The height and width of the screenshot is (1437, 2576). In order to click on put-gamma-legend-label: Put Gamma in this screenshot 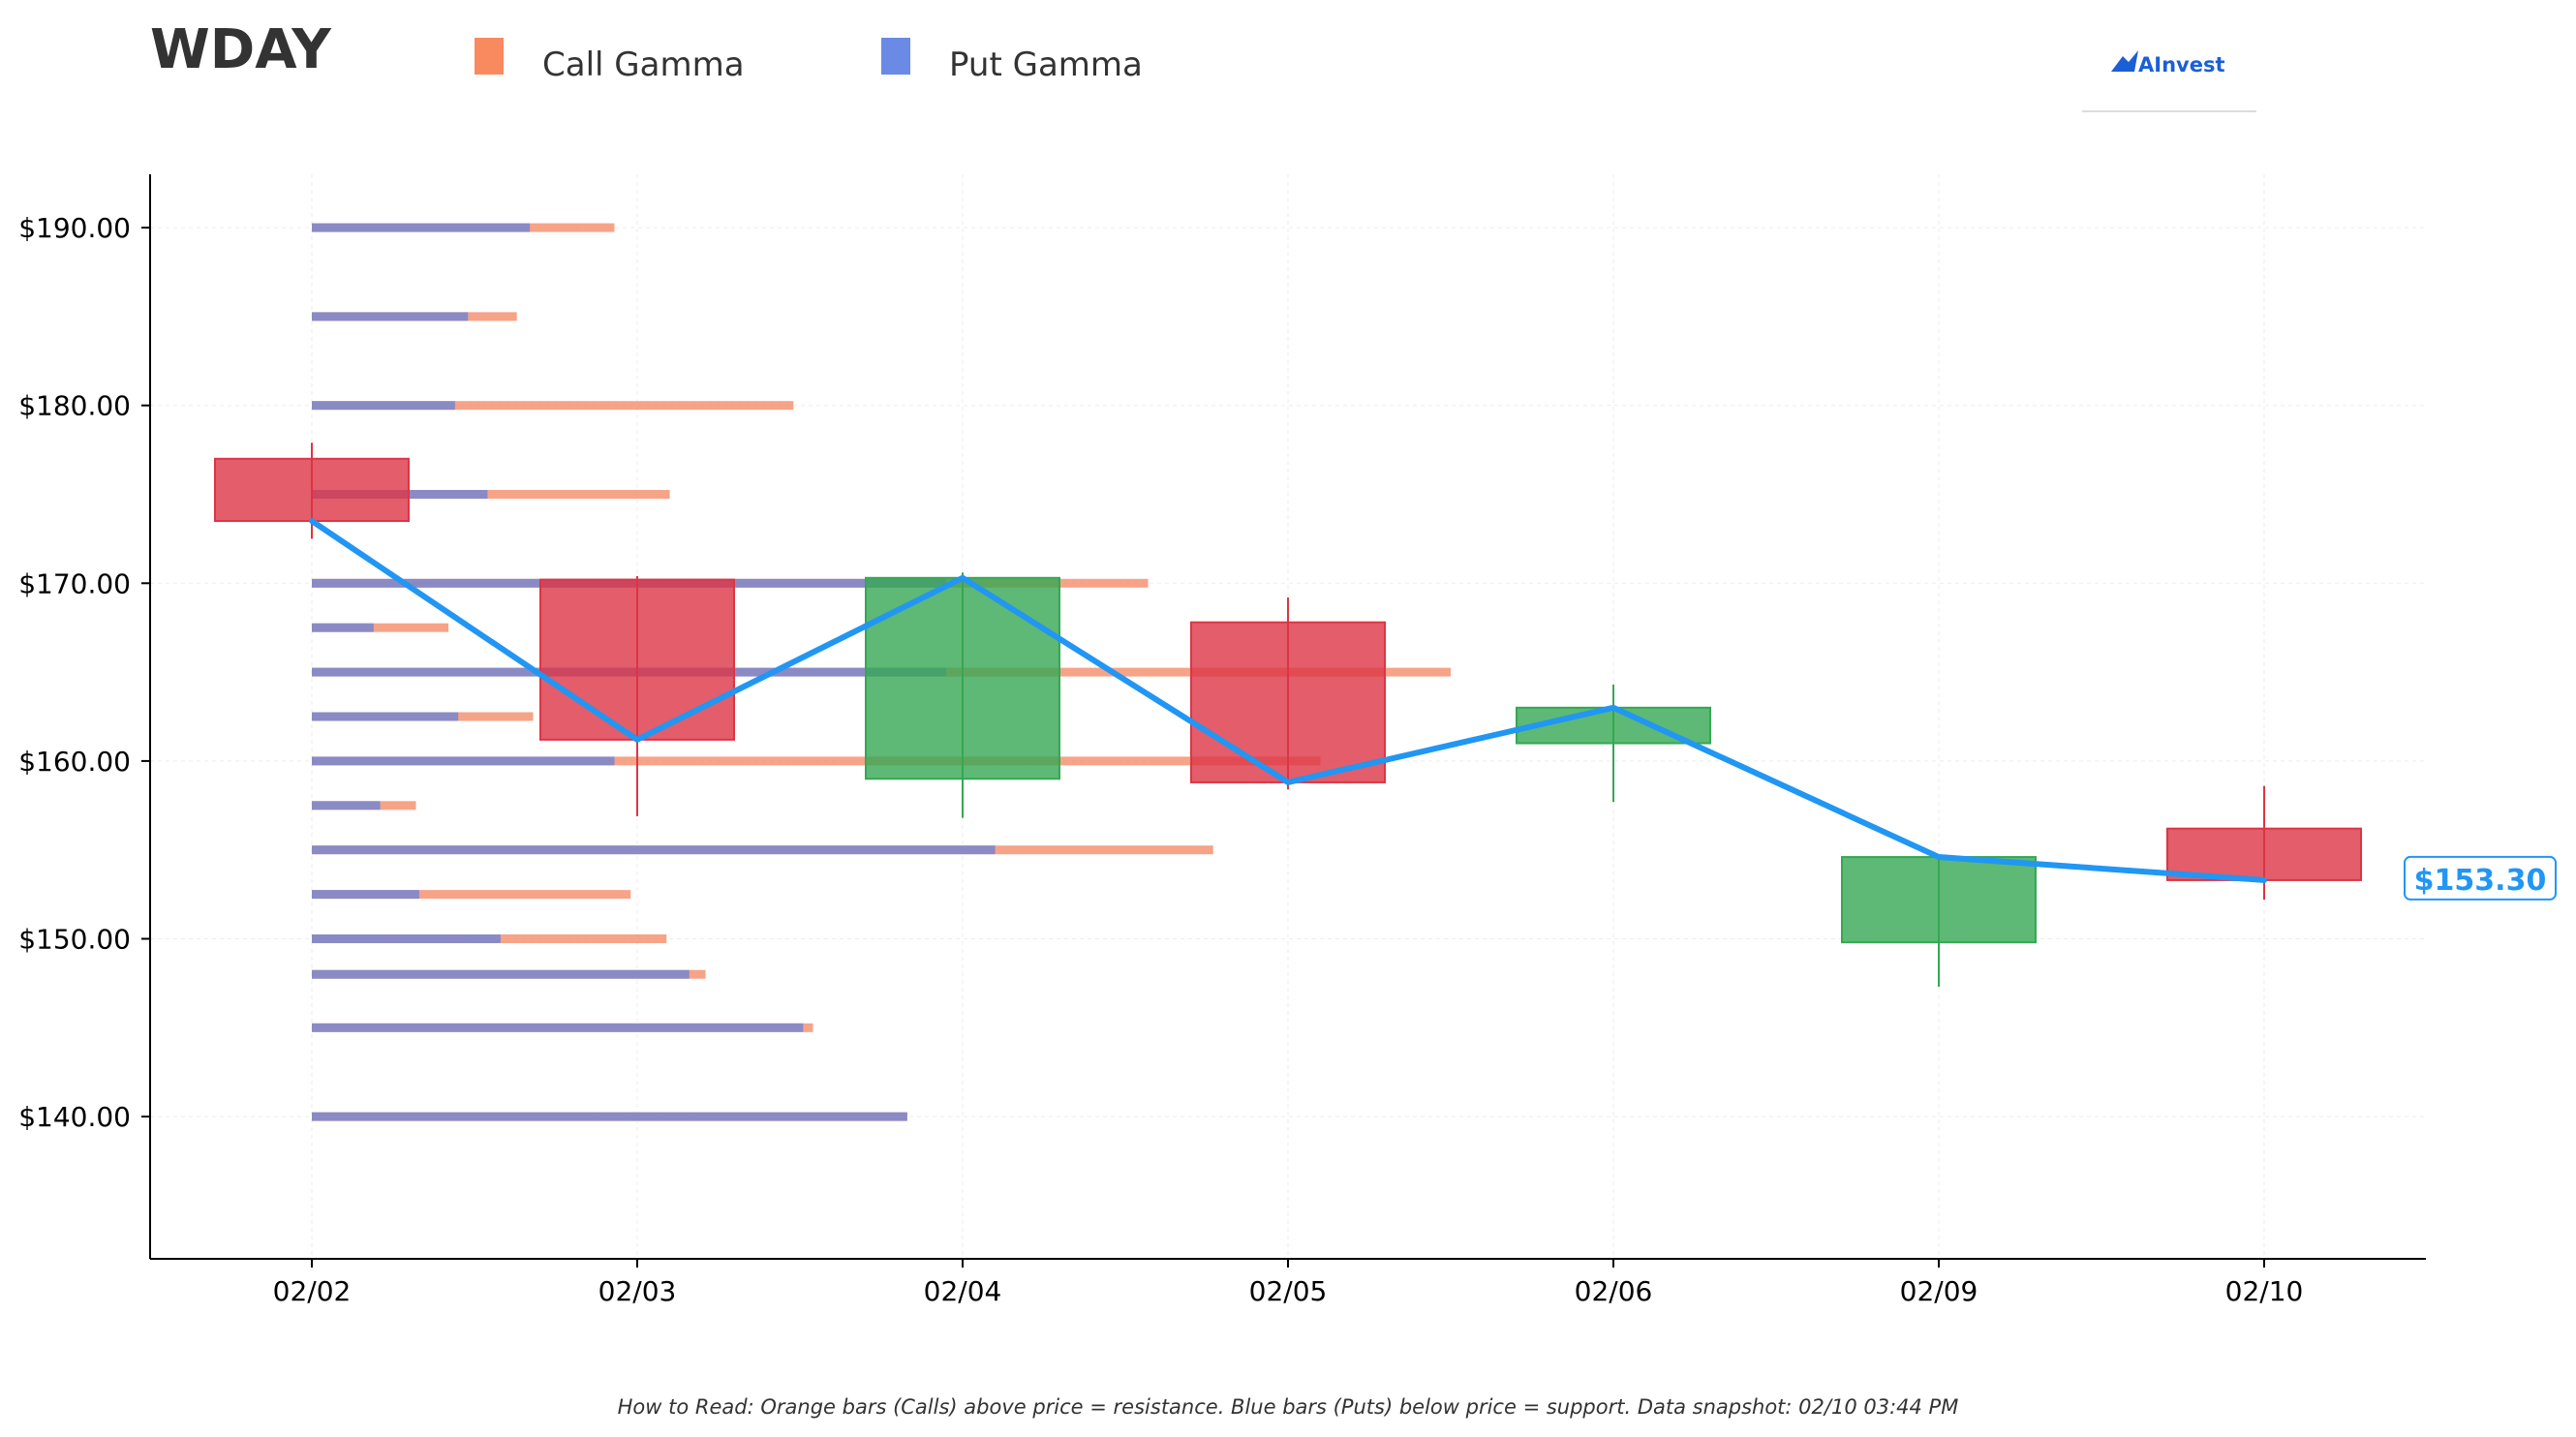, I will do `click(1046, 65)`.